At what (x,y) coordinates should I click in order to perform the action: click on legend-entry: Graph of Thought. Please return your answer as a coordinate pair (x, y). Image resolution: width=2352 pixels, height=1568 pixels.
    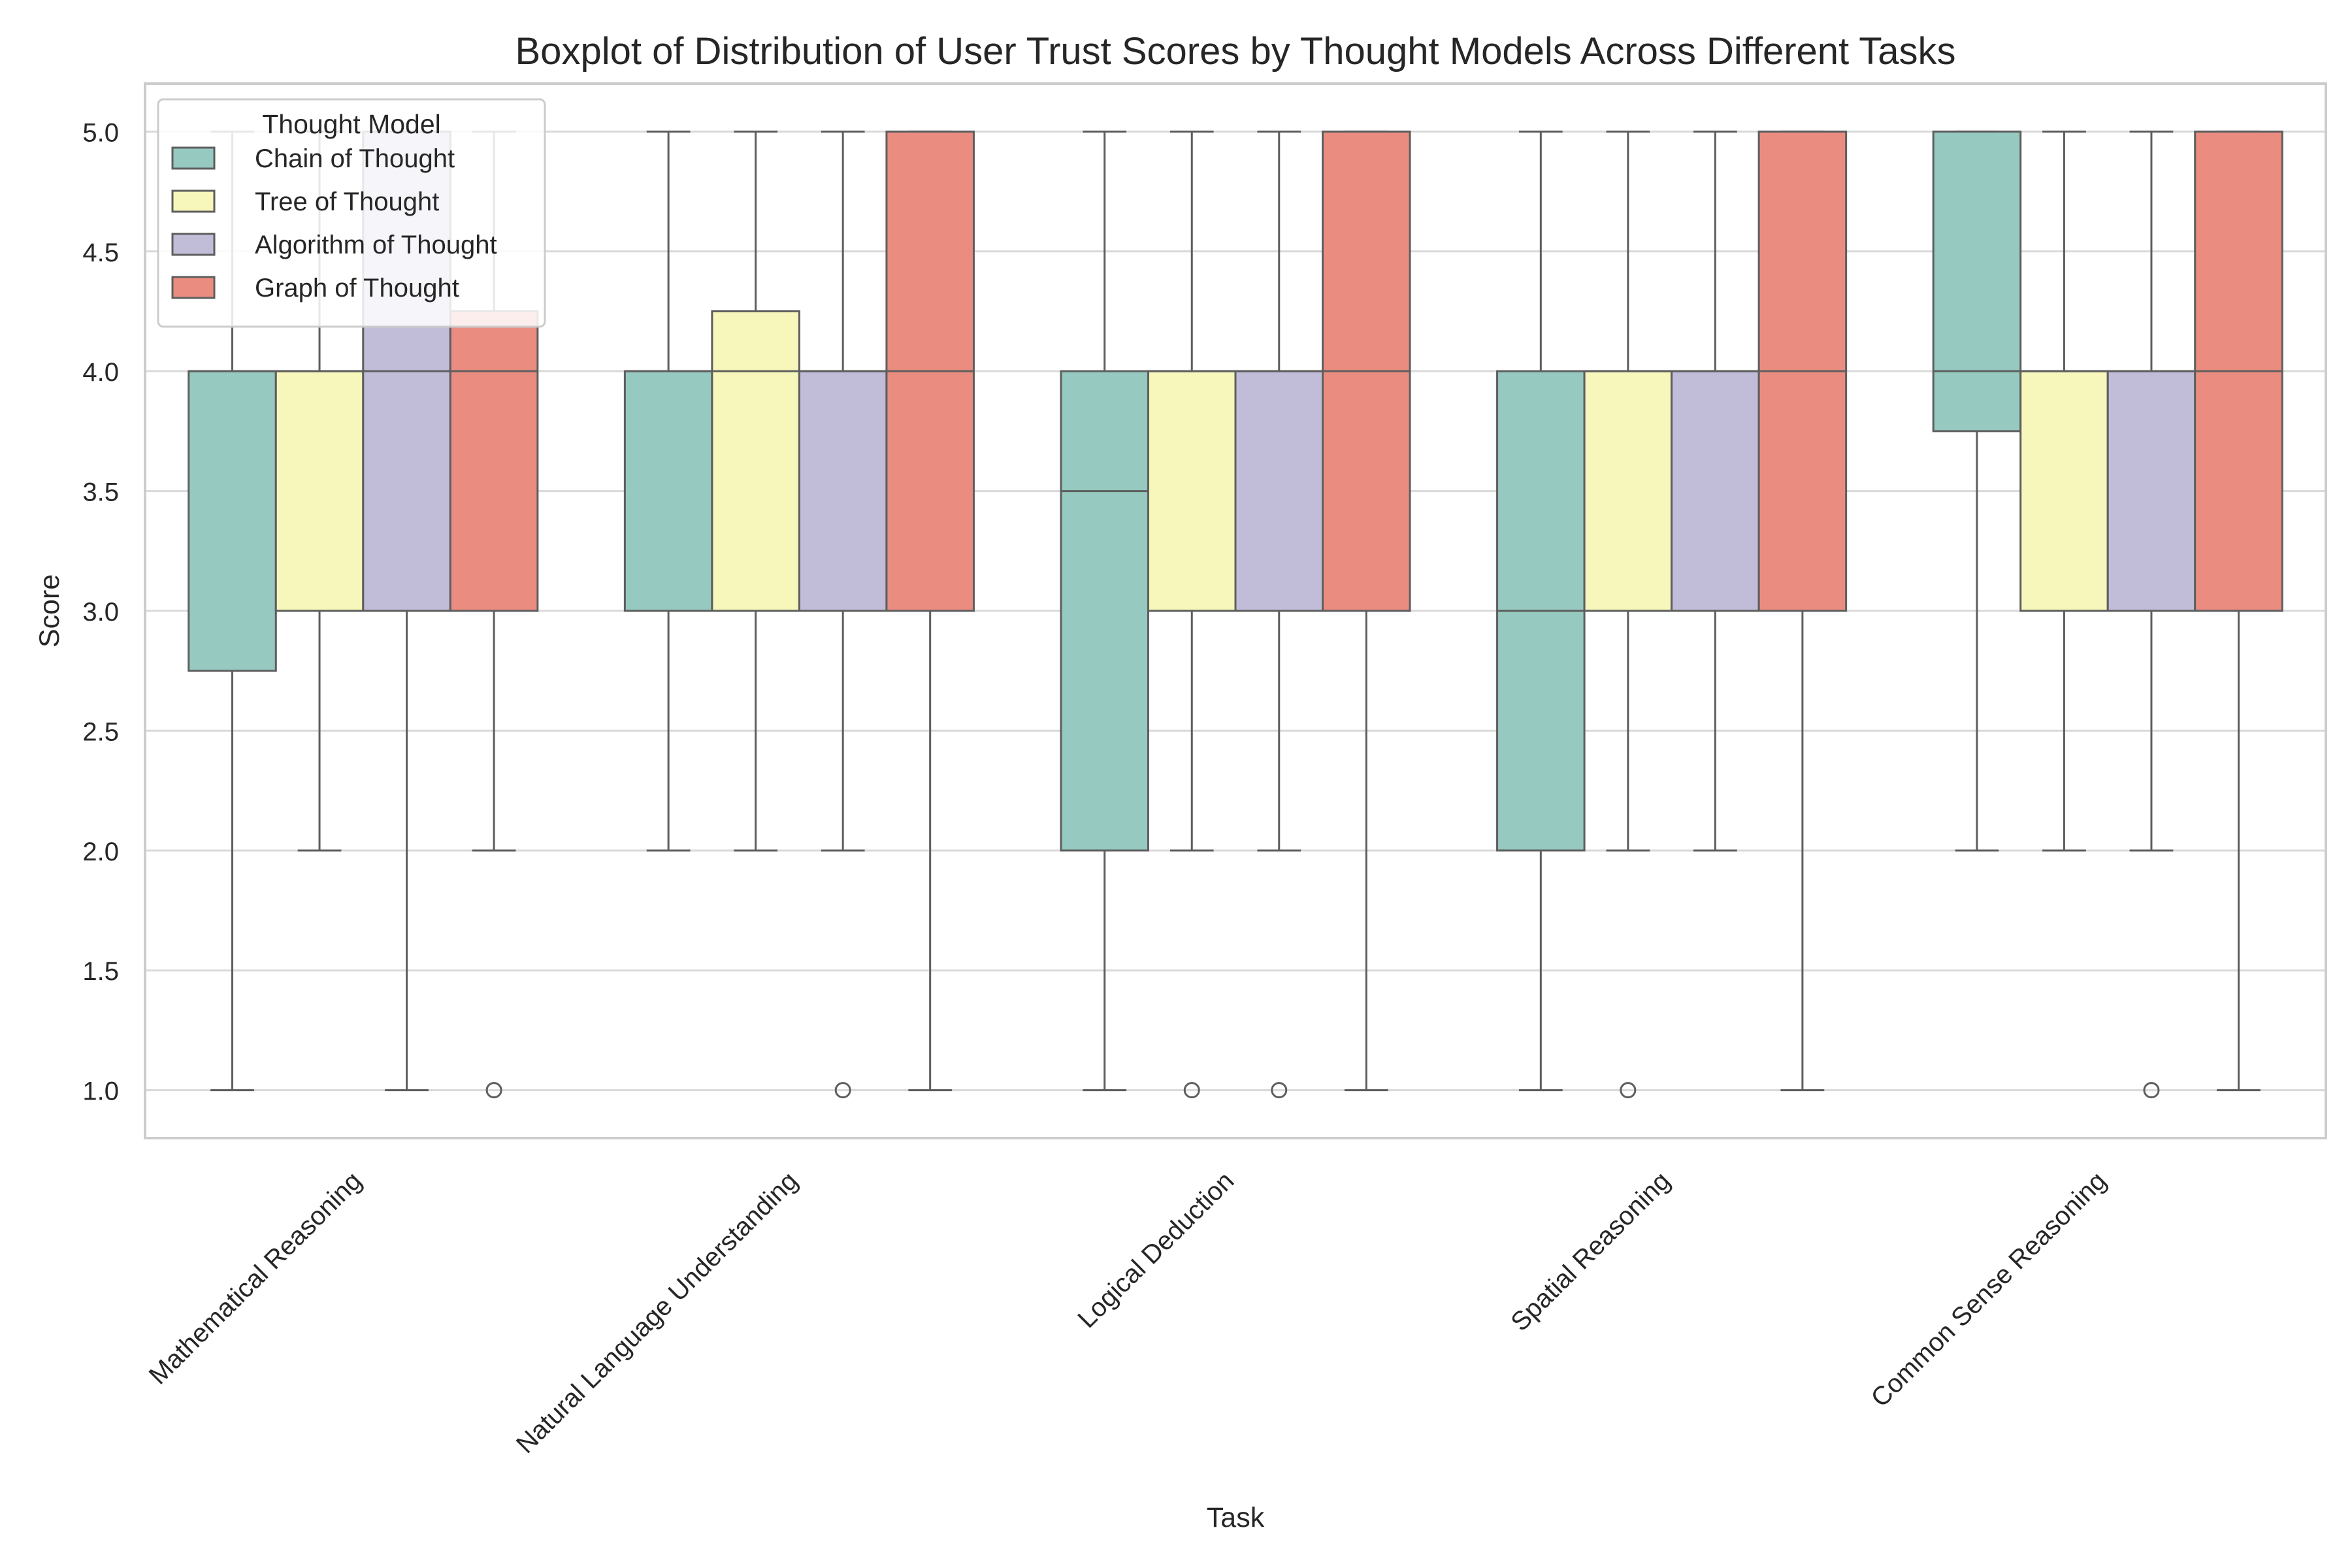
    Looking at the image, I should click on (357, 288).